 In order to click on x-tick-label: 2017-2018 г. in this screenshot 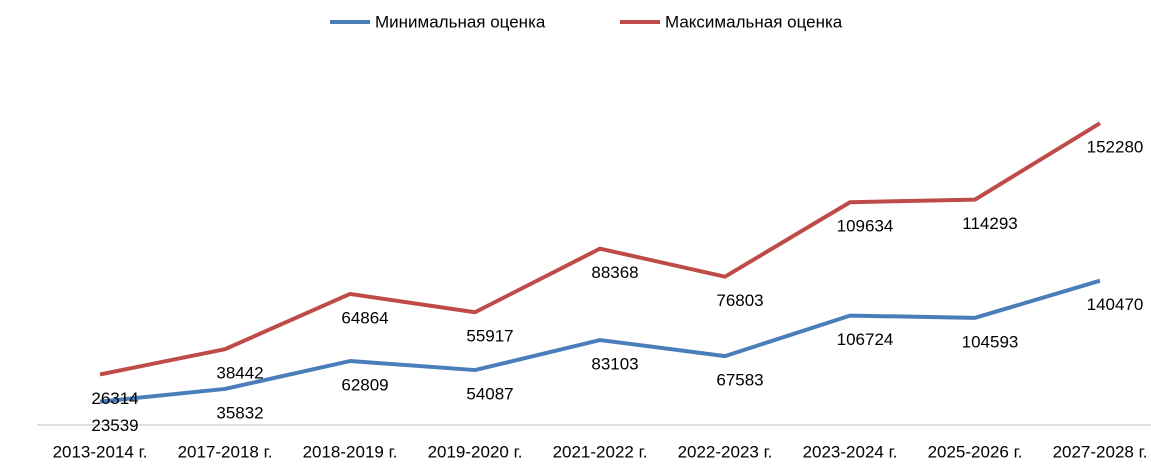, I will do `click(225, 451)`.